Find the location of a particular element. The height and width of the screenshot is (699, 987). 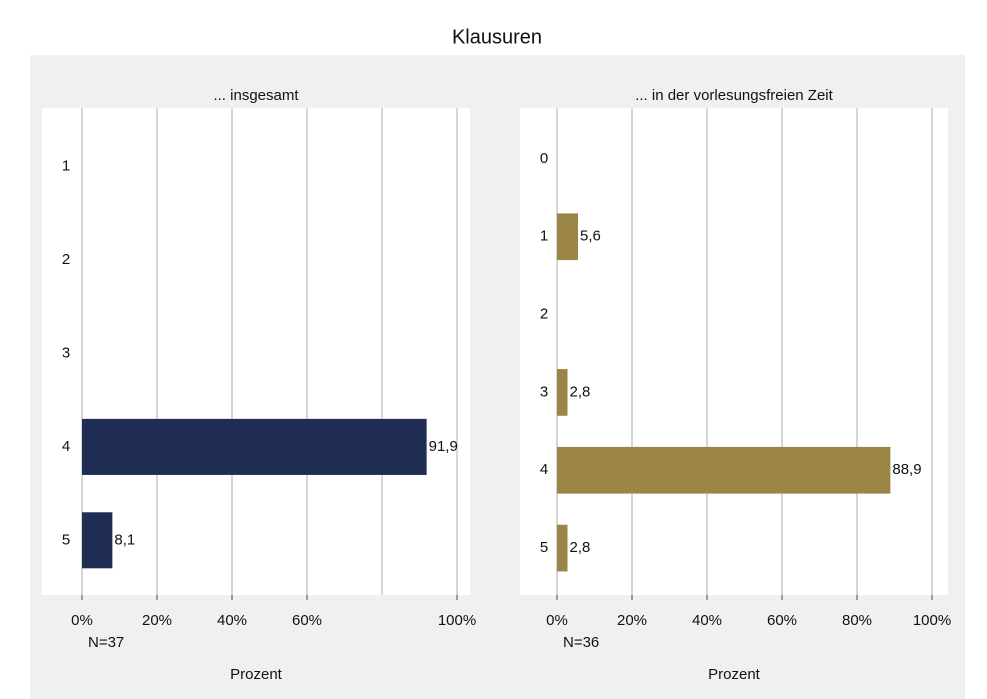

panel-title: ... in der vorlesungsfreien Zeit is located at coordinates (734, 95).